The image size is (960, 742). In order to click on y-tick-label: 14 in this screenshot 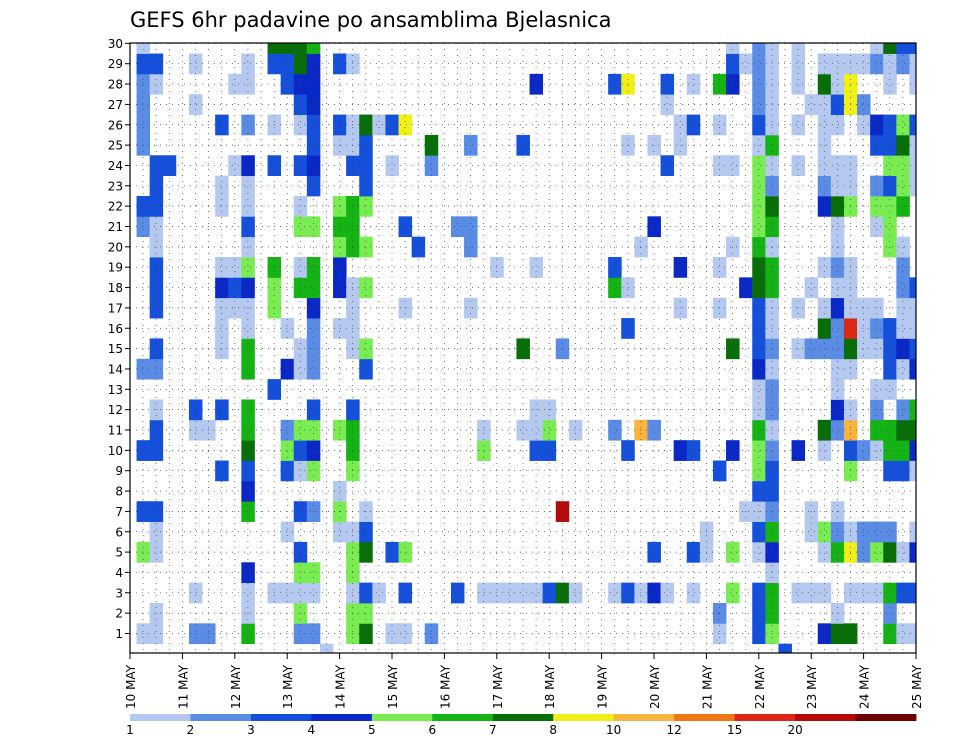, I will do `click(115, 369)`.